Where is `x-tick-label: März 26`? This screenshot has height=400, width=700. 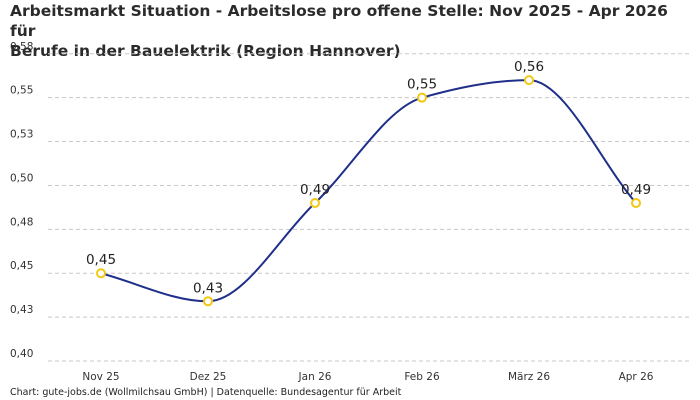 x-tick-label: März 26 is located at coordinates (529, 377).